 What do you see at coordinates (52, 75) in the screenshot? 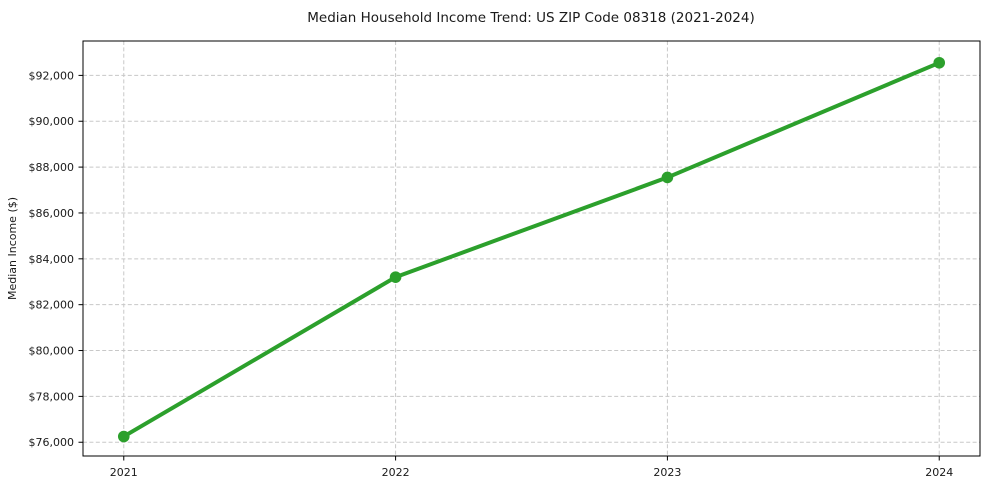
I see `y-tick-label: $92,000` at bounding box center [52, 75].